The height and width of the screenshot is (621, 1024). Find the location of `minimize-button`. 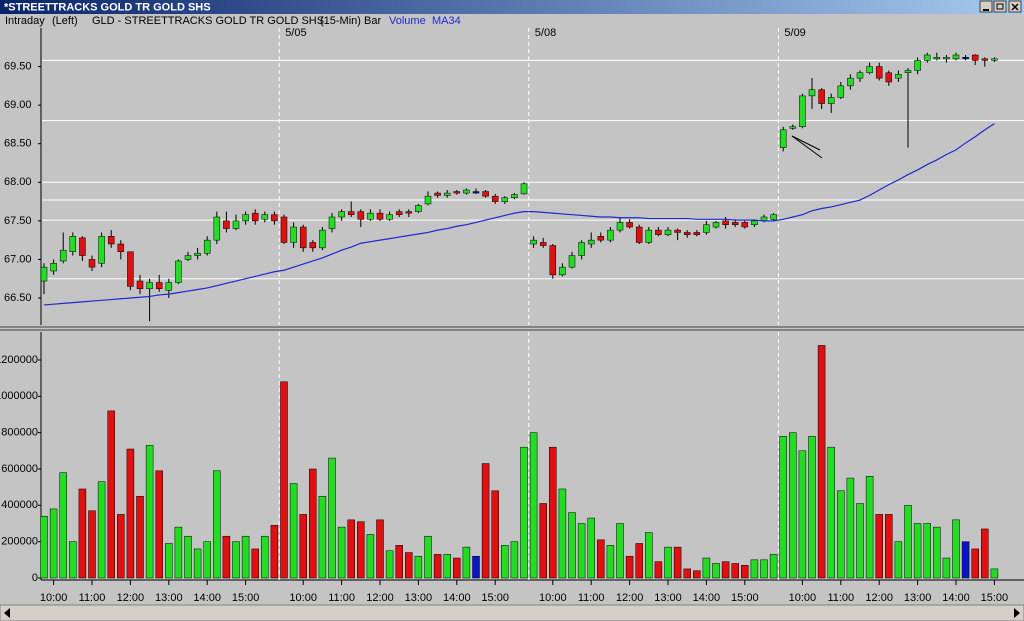

minimize-button is located at coordinates (986, 6).